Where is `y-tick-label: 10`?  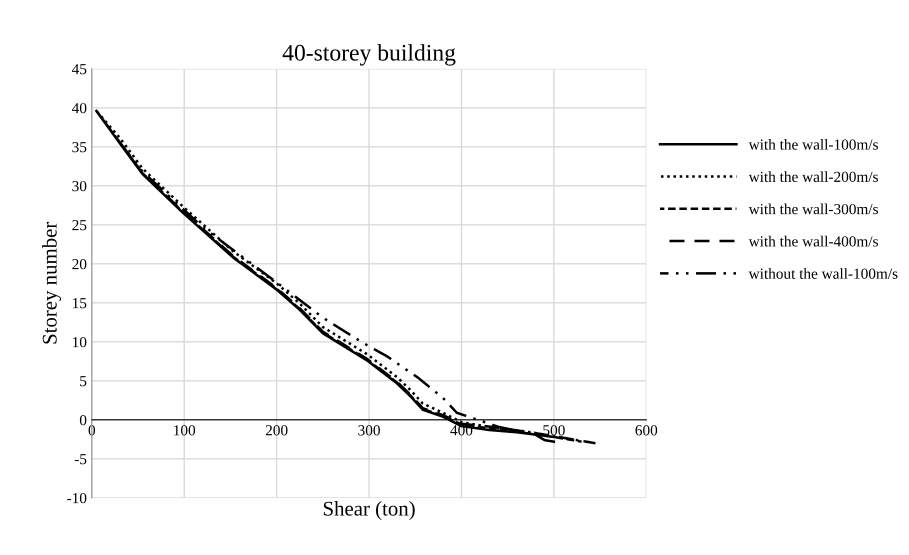 y-tick-label: 10 is located at coordinates (79, 342).